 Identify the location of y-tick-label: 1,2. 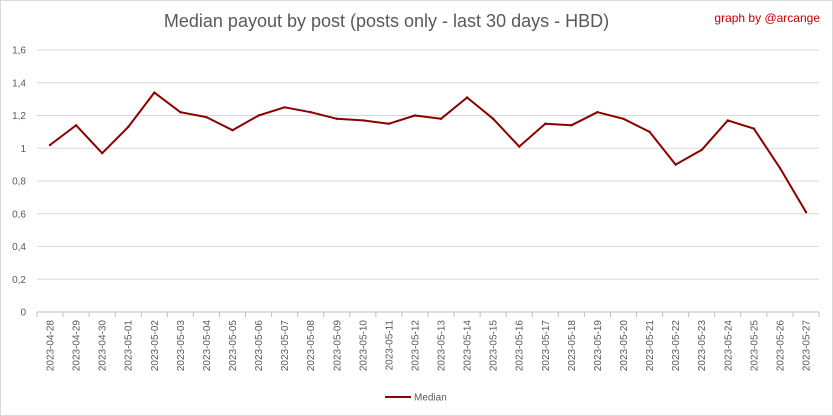
(19, 116).